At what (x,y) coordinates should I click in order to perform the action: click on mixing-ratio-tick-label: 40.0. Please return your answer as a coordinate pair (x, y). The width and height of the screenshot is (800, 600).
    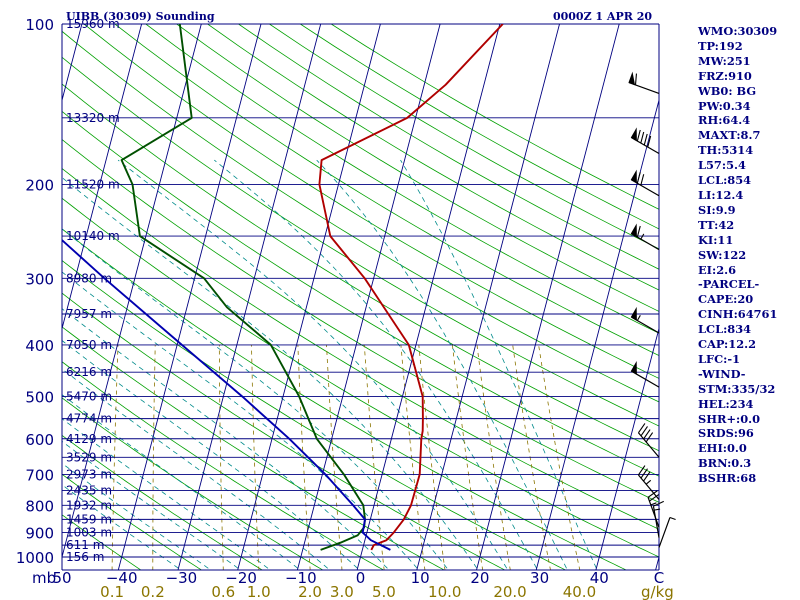
    Looking at the image, I should click on (579, 591).